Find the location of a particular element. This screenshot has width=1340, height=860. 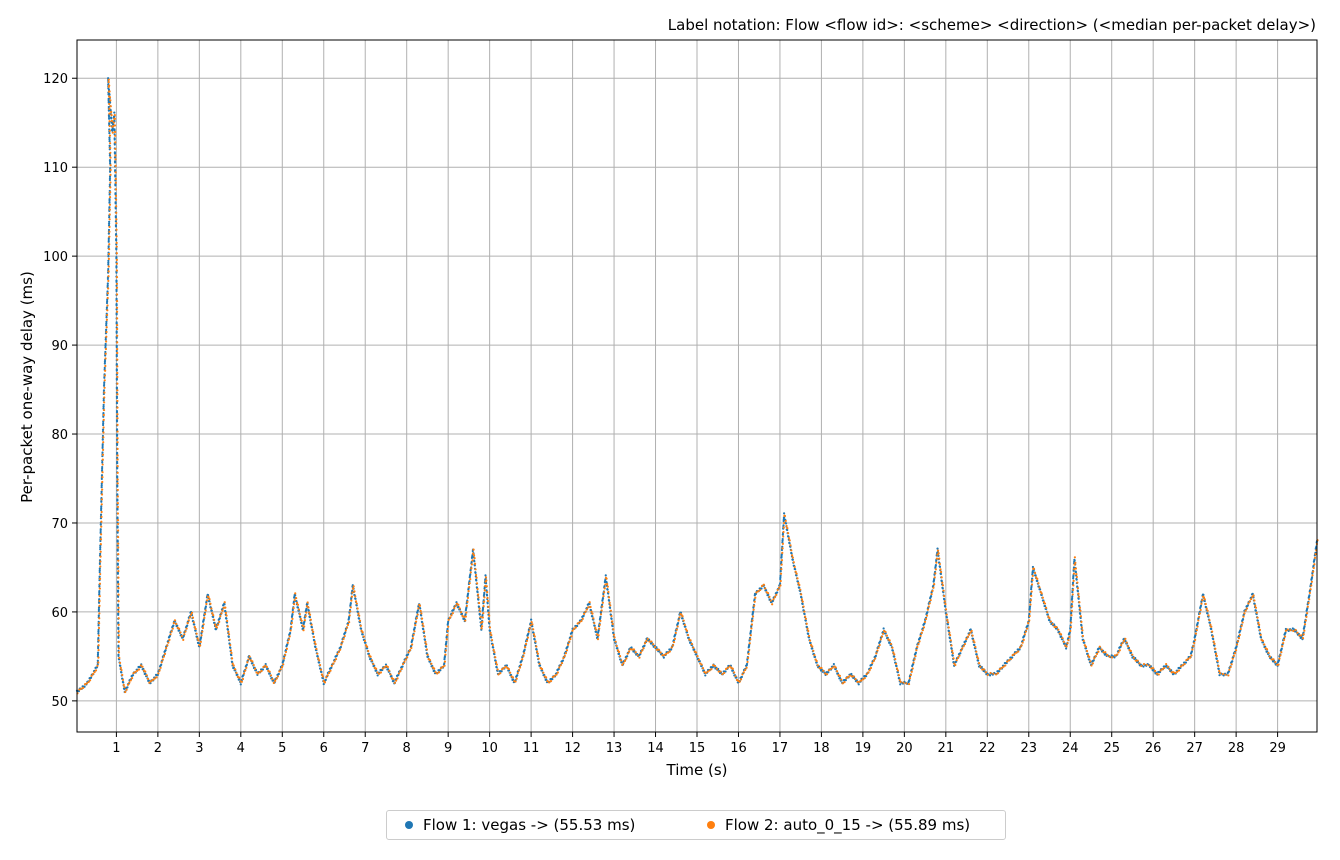

x-tick-label: 22 is located at coordinates (987, 748).